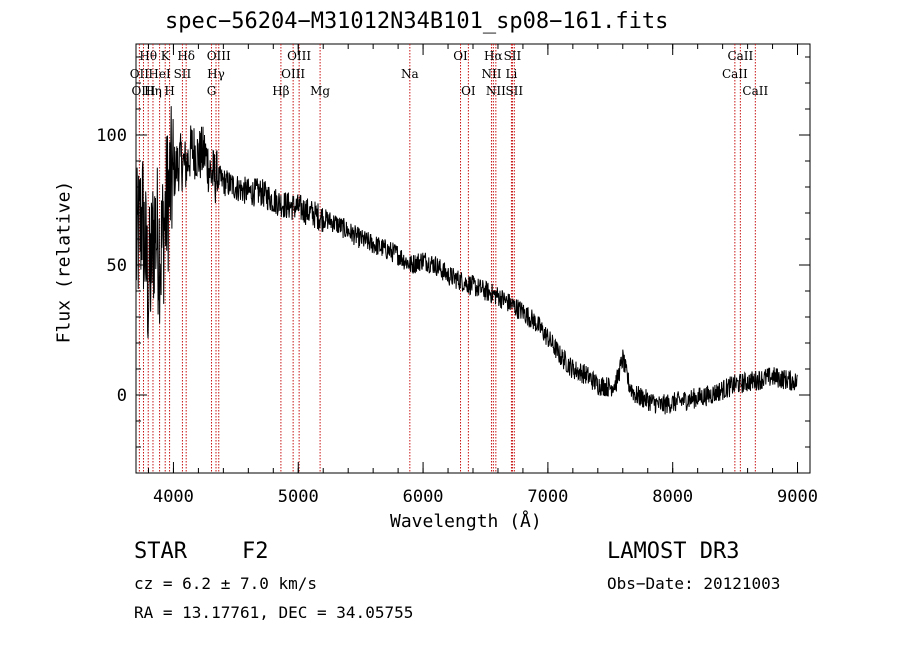 This screenshot has height=649, width=900. What do you see at coordinates (226, 583) in the screenshot?
I see `redshift-text: cz = 6.2 ± 7.0 km/s` at bounding box center [226, 583].